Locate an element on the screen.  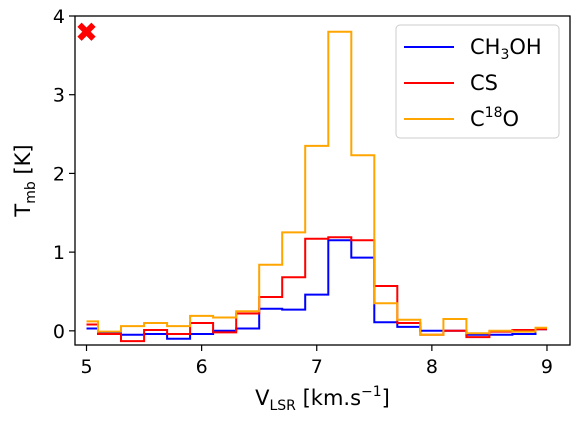
y-tick-label: 0 is located at coordinates (59, 332).